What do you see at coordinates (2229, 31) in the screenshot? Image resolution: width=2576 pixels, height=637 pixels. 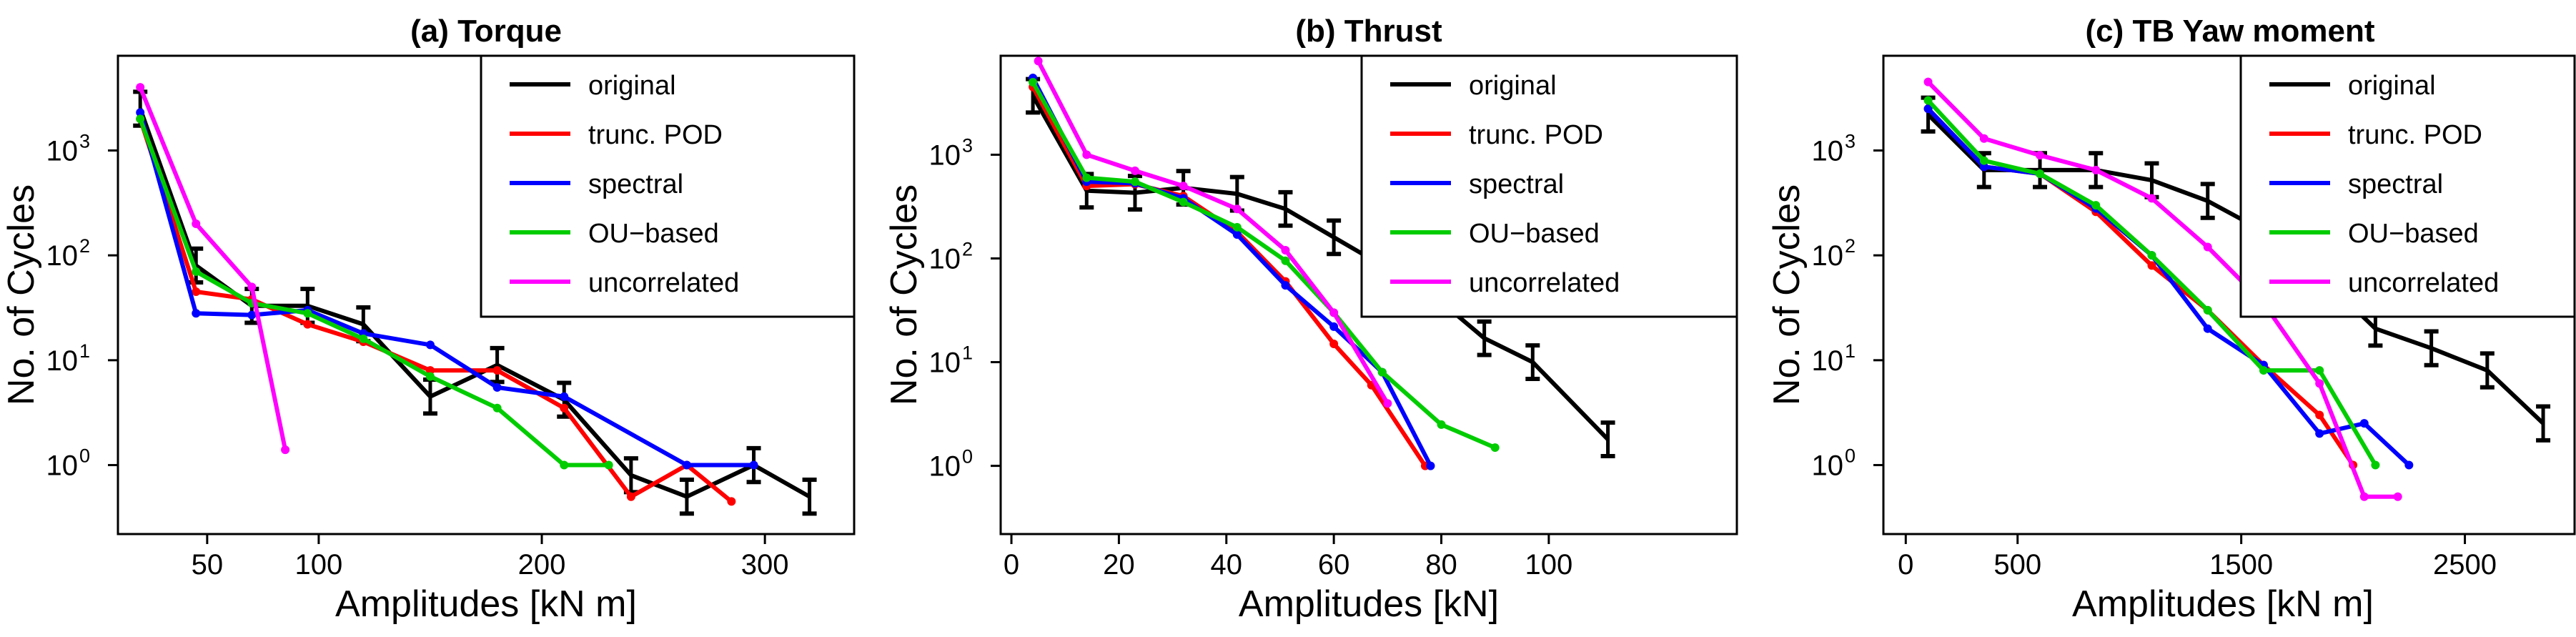 I see `chart-title: (c) TB Yaw moment` at bounding box center [2229, 31].